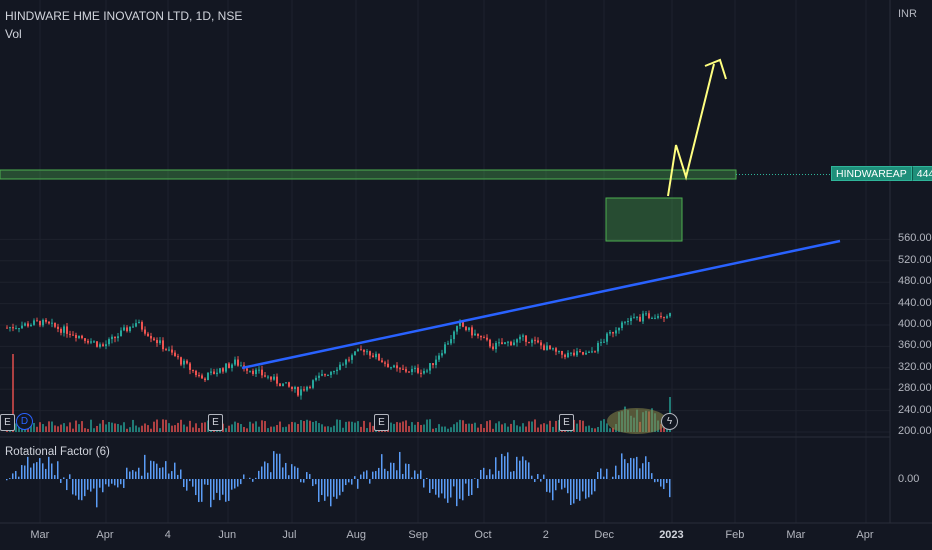 The image size is (932, 550). Describe the element at coordinates (289, 535) in the screenshot. I see `time-axis-label: Jul` at that location.